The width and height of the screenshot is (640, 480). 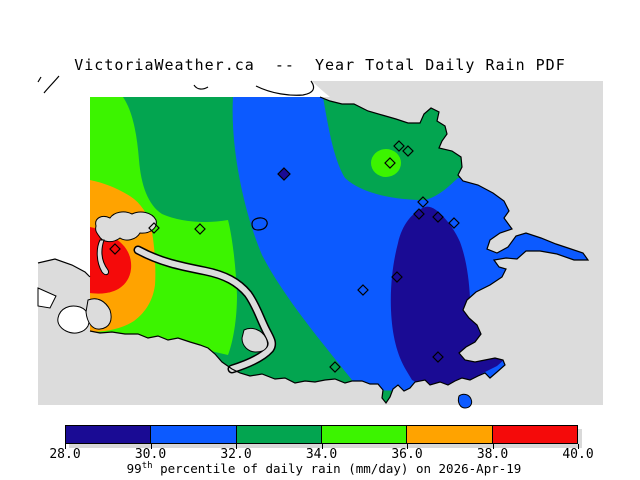 What do you see at coordinates (284, 174) in the screenshot?
I see `station-marker-filled` at bounding box center [284, 174].